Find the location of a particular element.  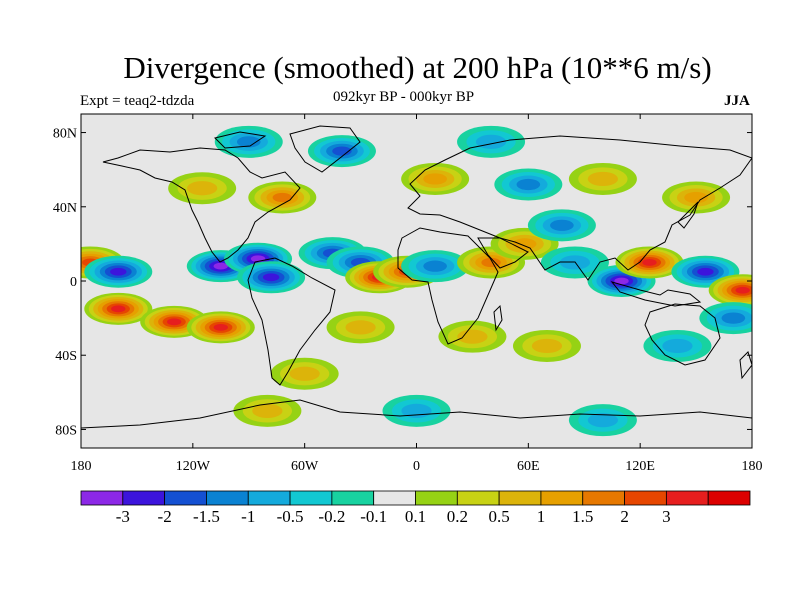

colorbar-label: 0.2 is located at coordinates (457, 516).